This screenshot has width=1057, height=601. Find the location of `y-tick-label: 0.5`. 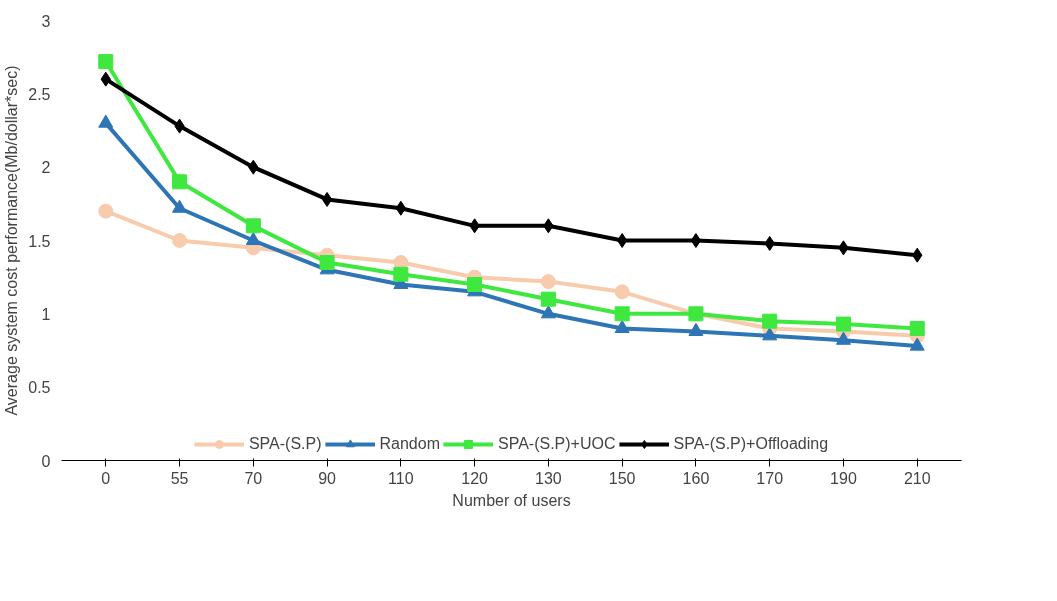

y-tick-label: 0.5 is located at coordinates (39, 388).